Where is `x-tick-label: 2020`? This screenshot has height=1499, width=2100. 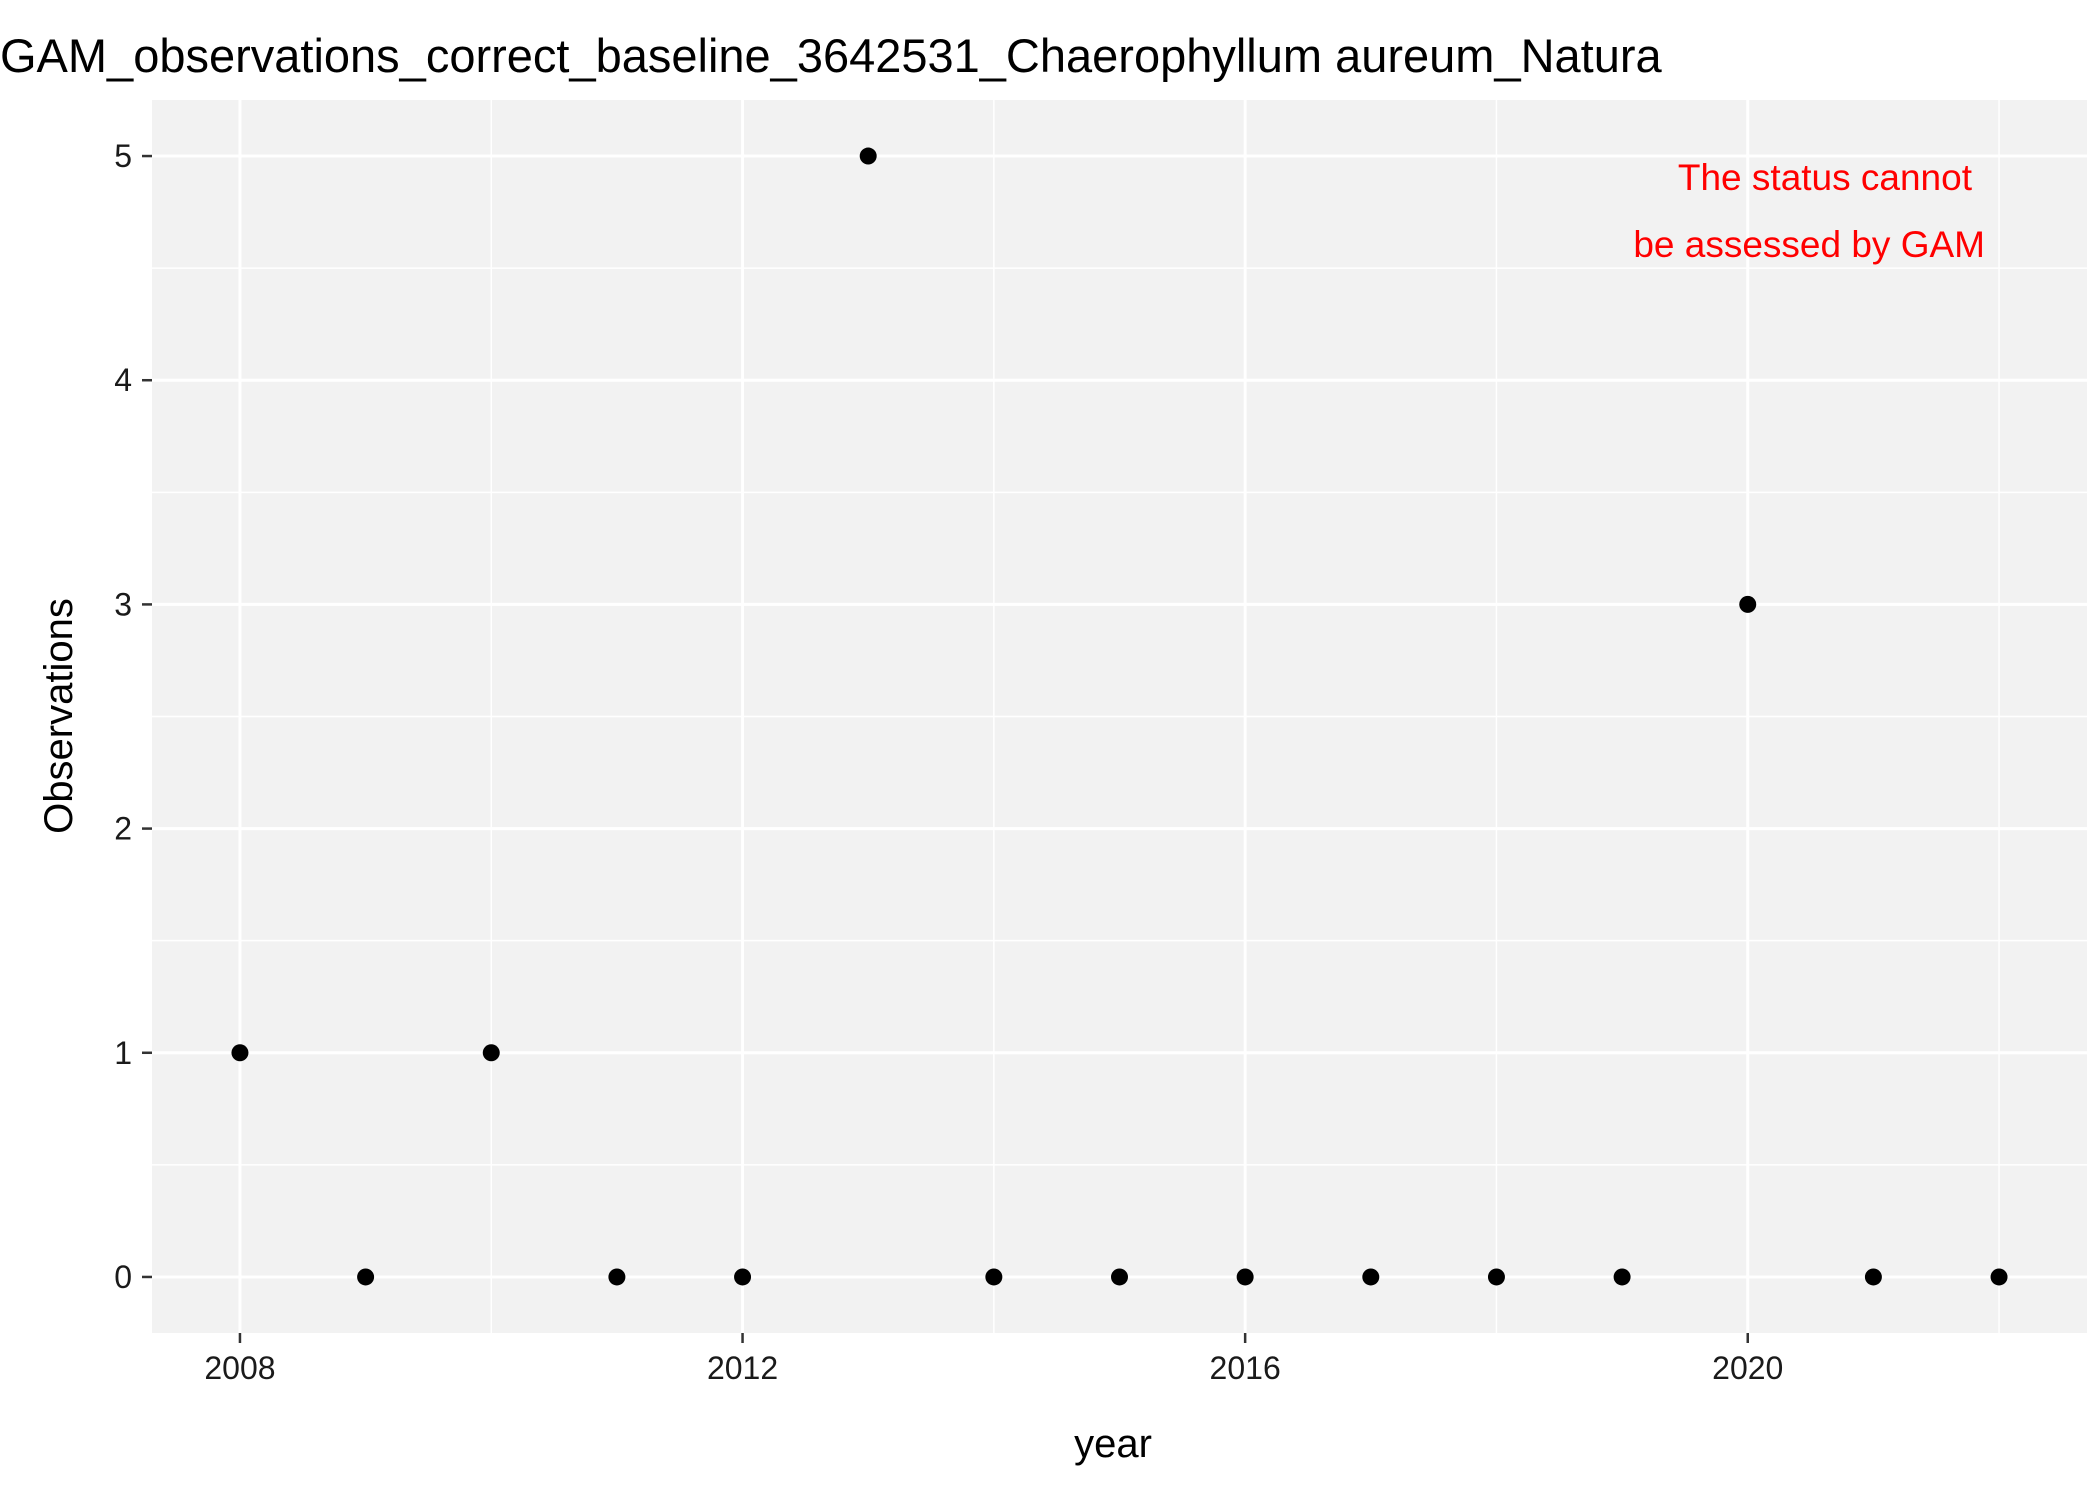
x-tick-label: 2020 is located at coordinates (1747, 1368).